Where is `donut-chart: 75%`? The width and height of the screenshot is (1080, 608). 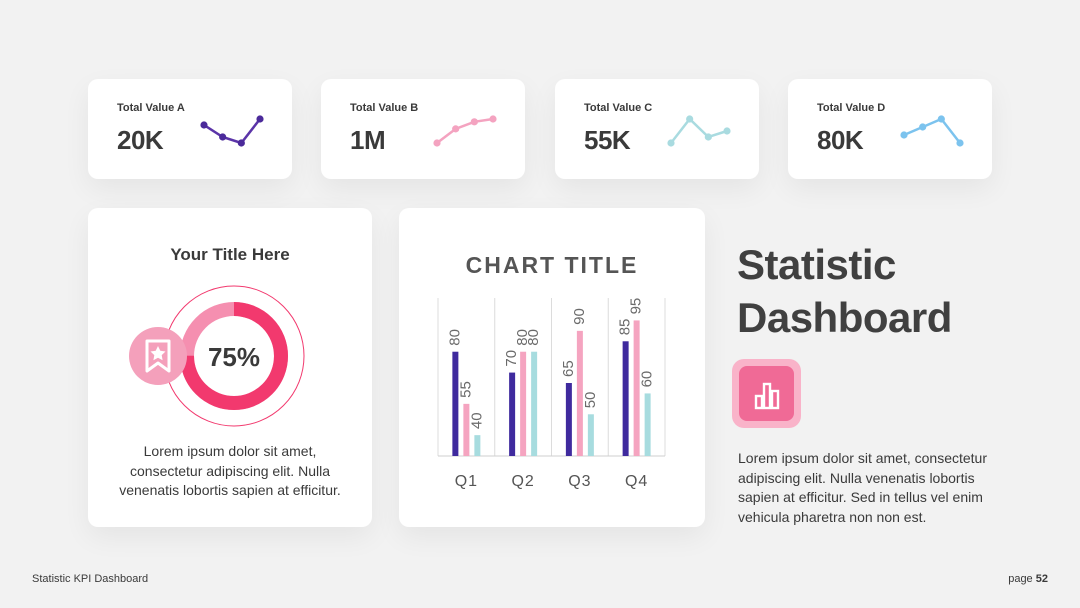
donut-chart: 75% is located at coordinates (217, 356).